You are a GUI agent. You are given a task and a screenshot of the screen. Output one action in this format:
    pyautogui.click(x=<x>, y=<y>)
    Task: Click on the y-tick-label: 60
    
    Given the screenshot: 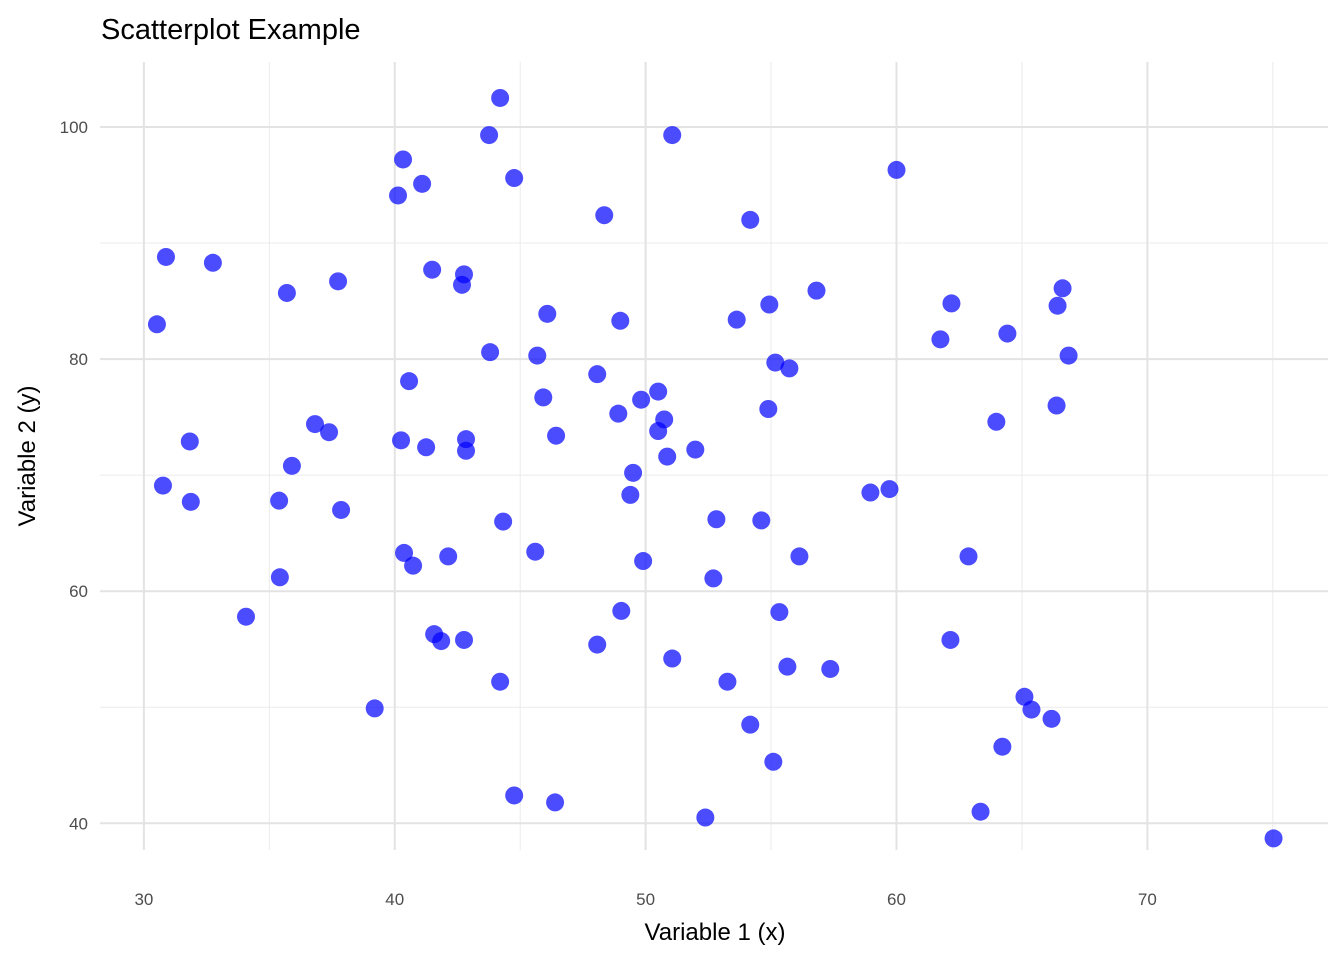 What is the action you would take?
    pyautogui.click(x=78, y=591)
    